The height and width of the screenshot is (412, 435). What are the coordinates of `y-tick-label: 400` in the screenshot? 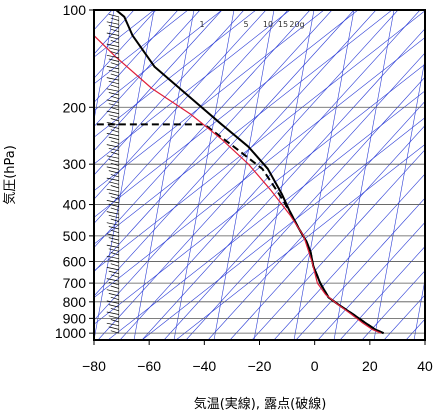 It's located at (75, 205).